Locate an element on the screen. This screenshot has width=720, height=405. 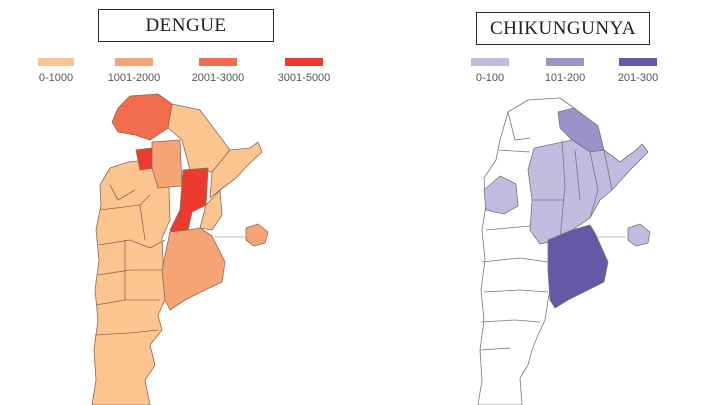
dengue-legend-label-1: 0-1000 is located at coordinates (56, 78).